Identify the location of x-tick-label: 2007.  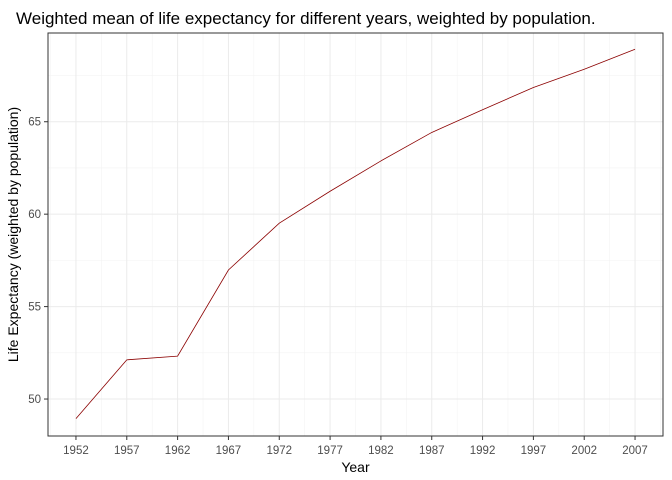
(635, 451).